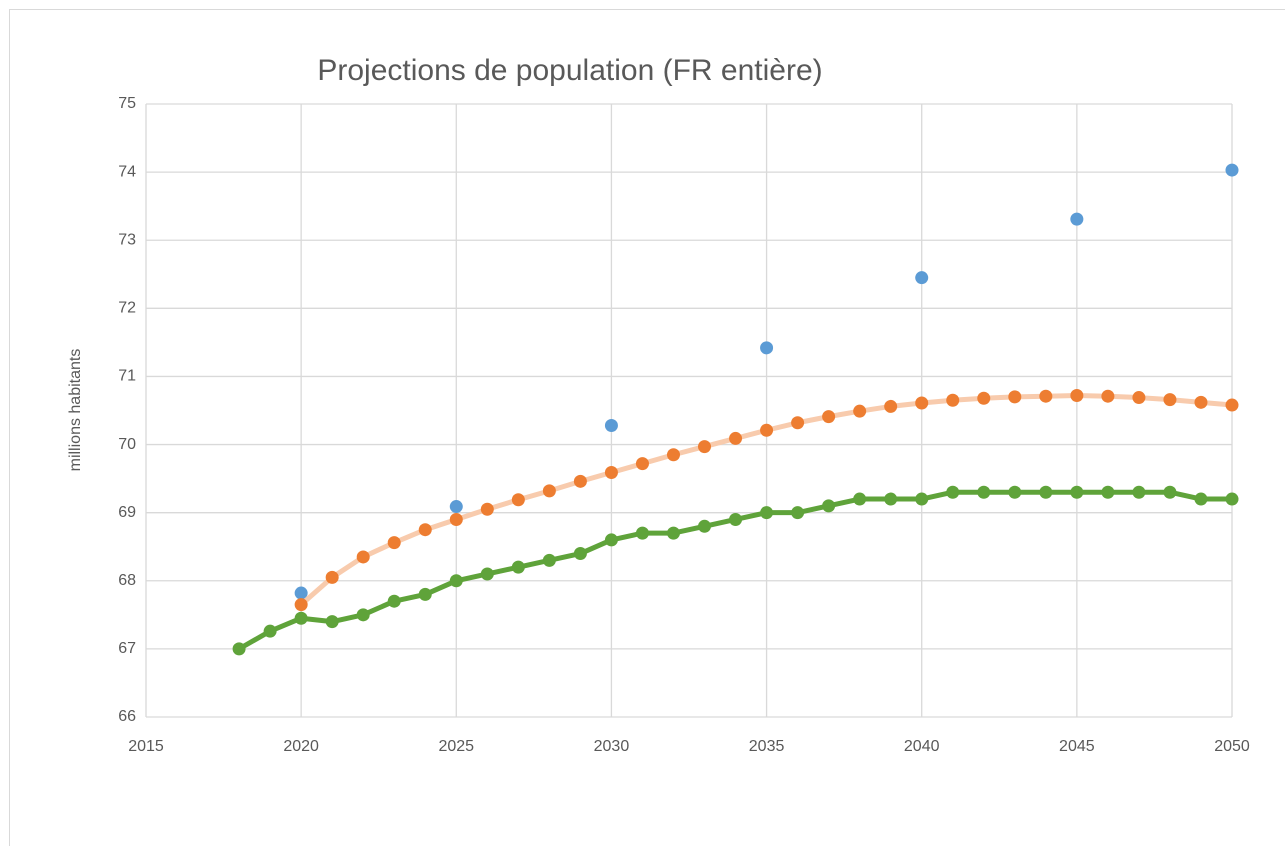 The height and width of the screenshot is (846, 1285). What do you see at coordinates (127, 512) in the screenshot?
I see `y-tick-label: 69` at bounding box center [127, 512].